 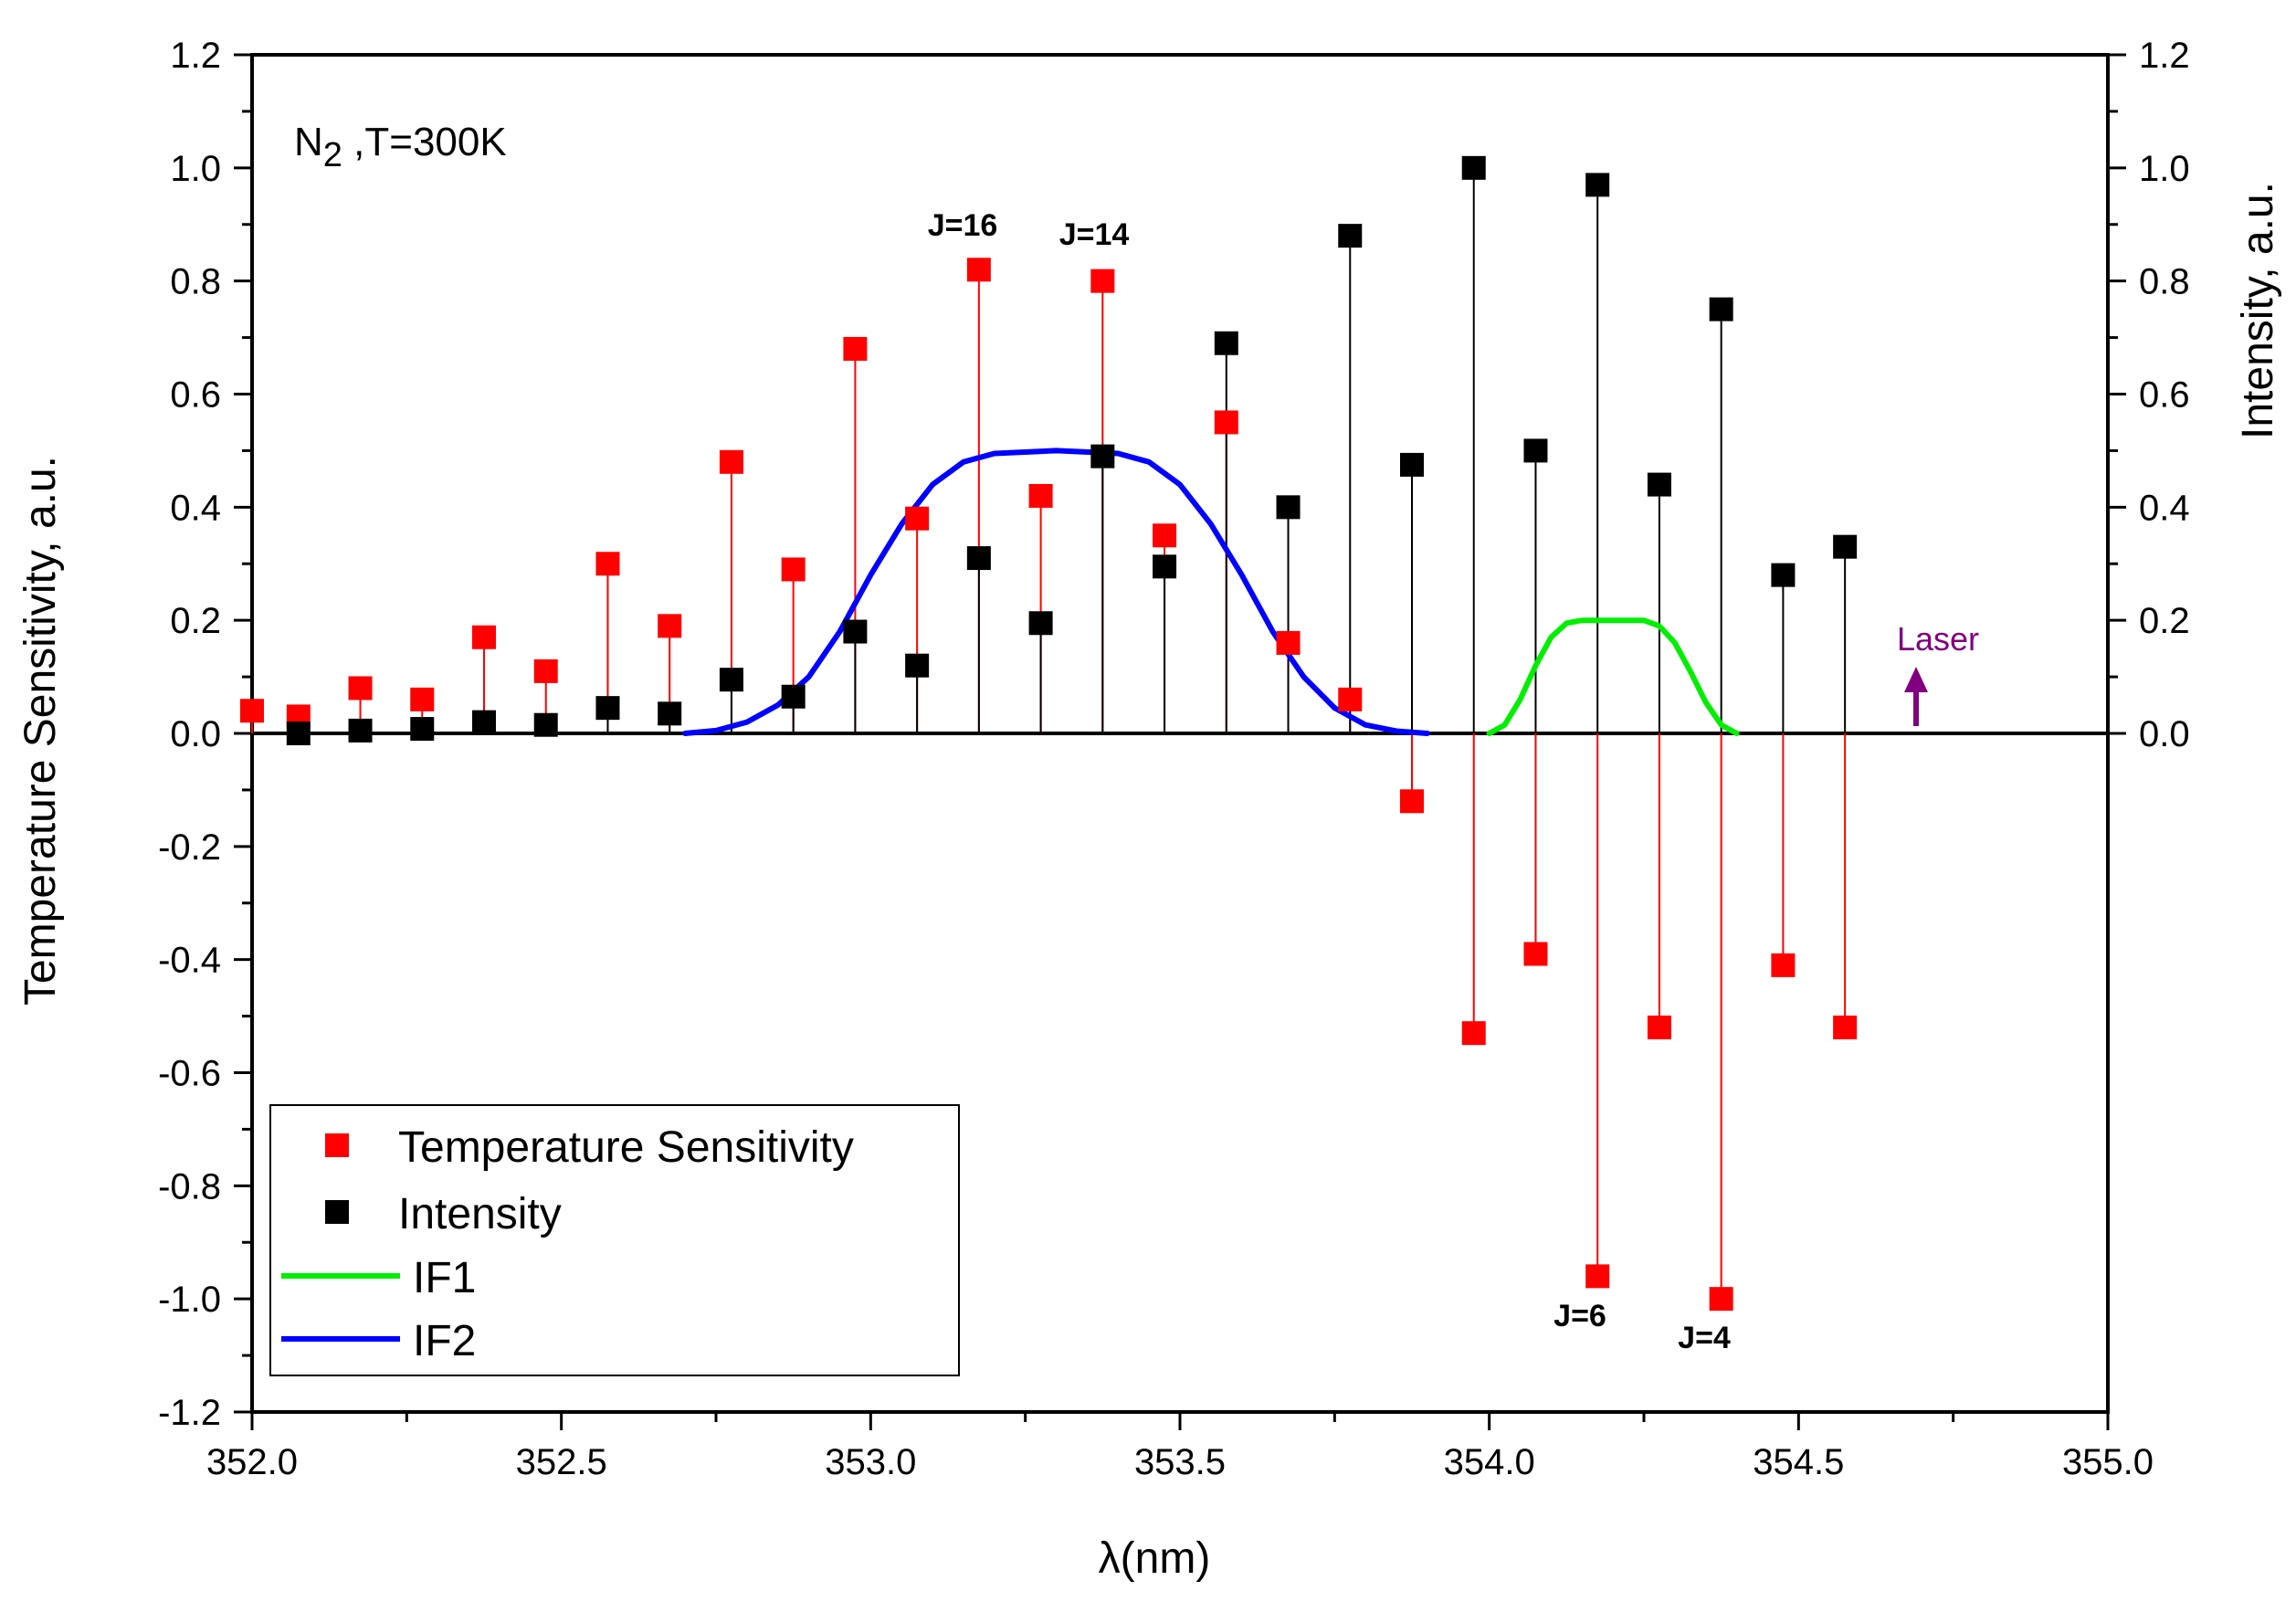 What do you see at coordinates (332, 155) in the screenshot?
I see `sample-label-sub: 2` at bounding box center [332, 155].